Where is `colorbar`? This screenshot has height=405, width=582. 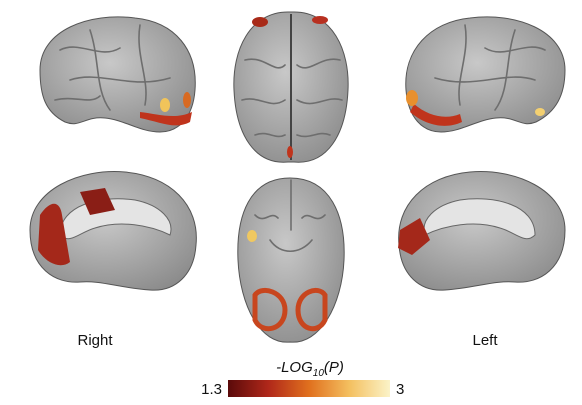 colorbar is located at coordinates (309, 388).